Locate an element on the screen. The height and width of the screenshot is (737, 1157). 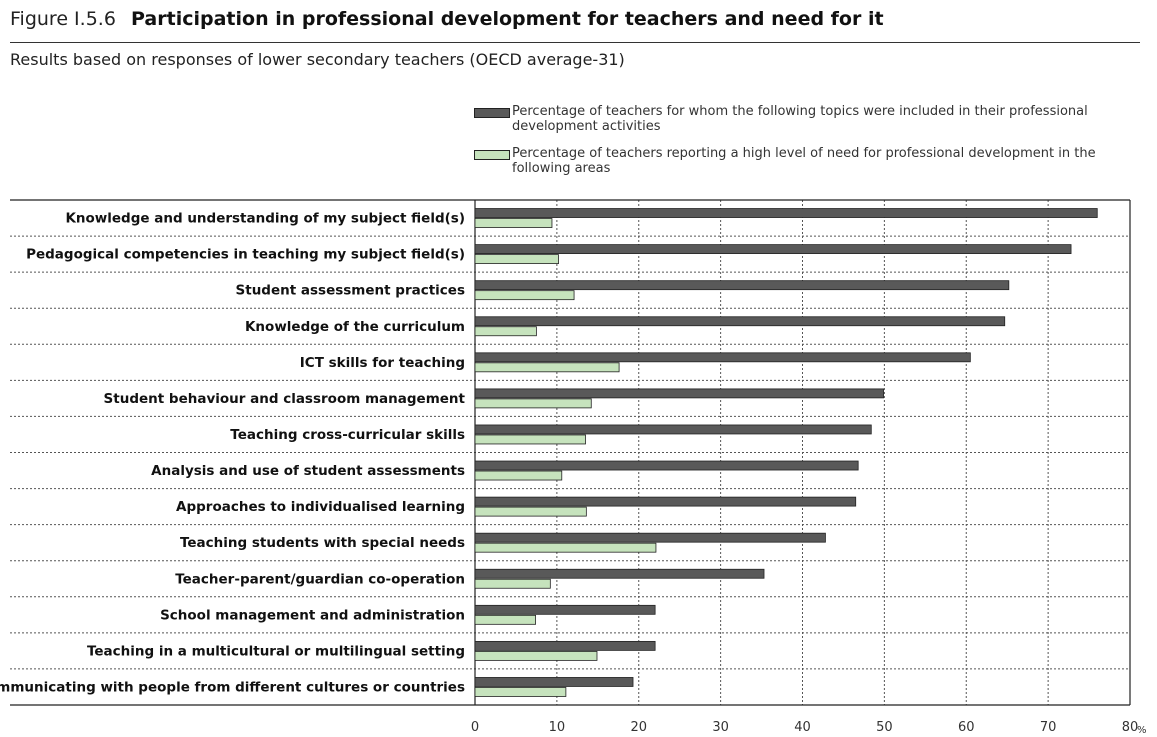
x-tick-label: 80 is located at coordinates (1130, 727).